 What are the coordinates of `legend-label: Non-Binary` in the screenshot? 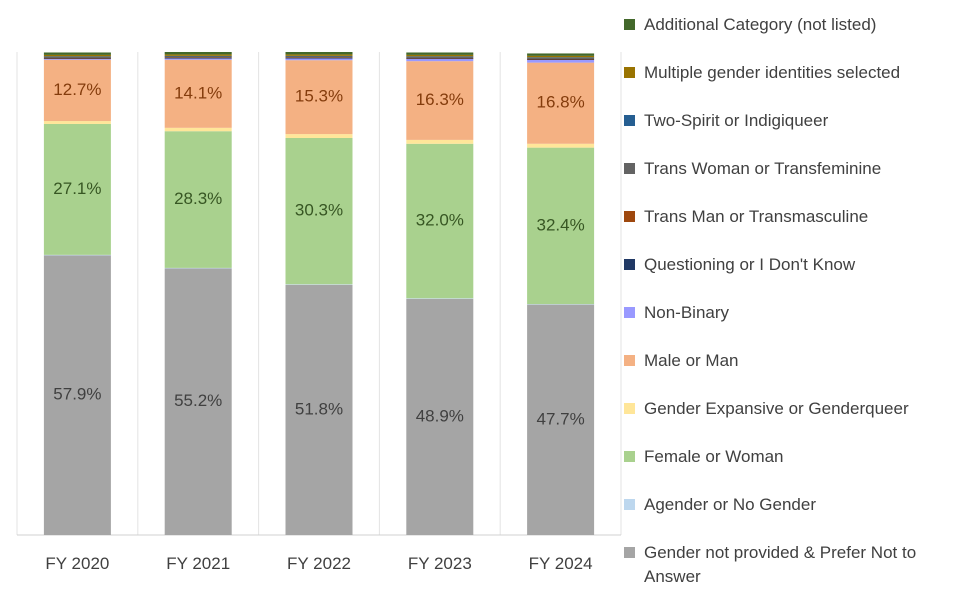 It's located at (687, 312).